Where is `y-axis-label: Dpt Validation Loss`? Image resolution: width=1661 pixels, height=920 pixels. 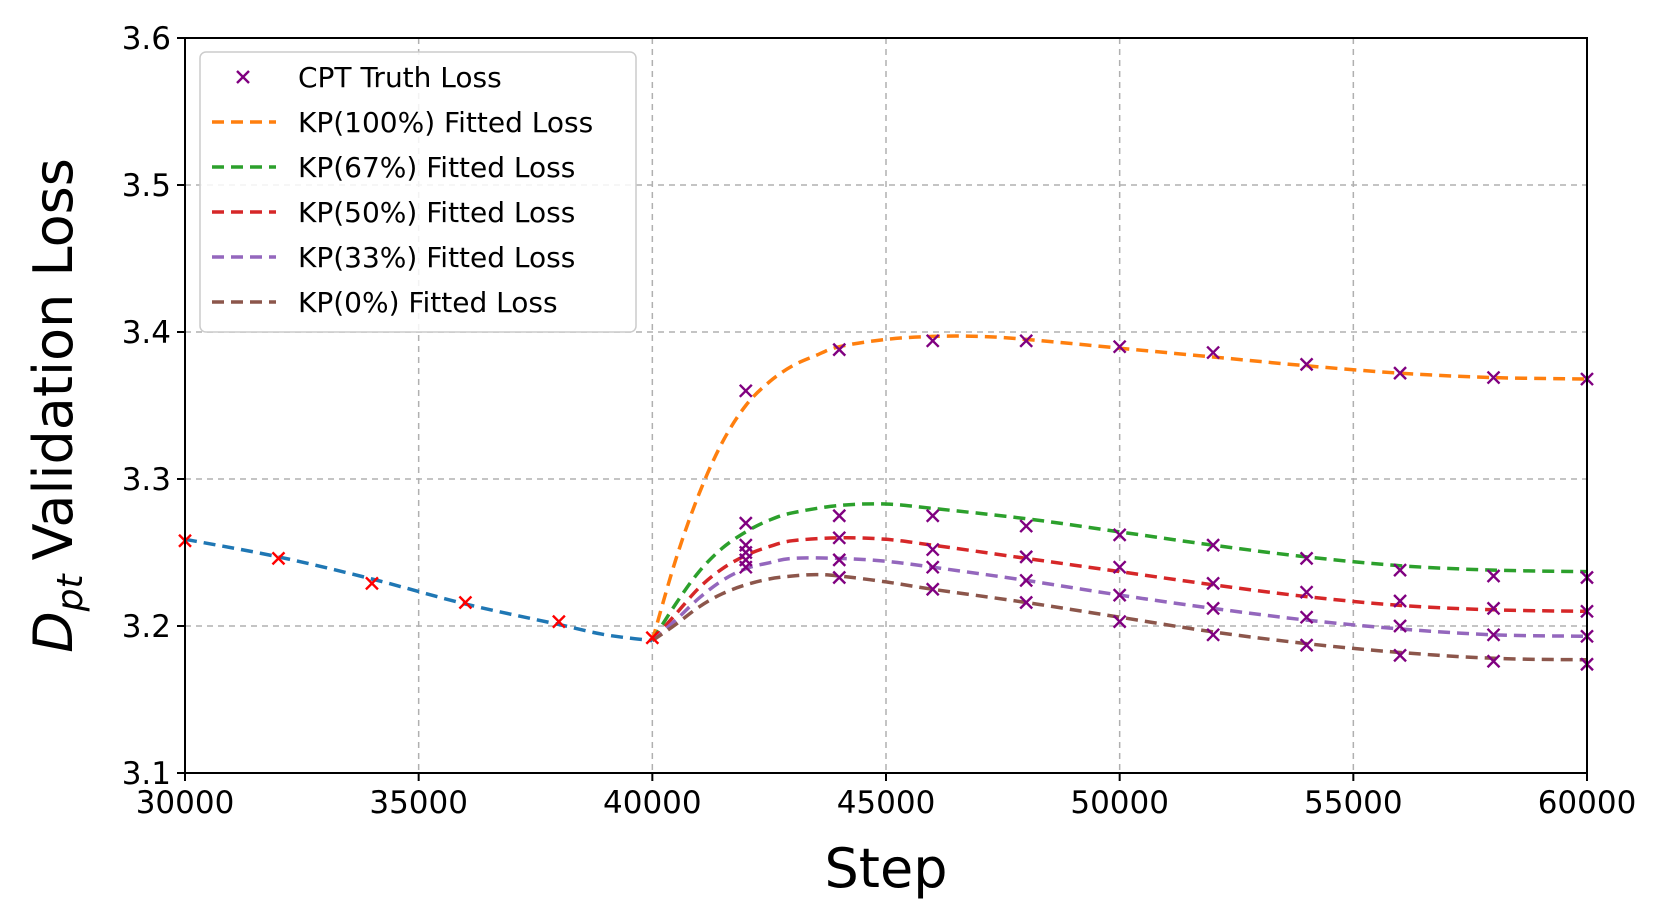 y-axis-label: Dpt Validation Loss is located at coordinates (56, 405).